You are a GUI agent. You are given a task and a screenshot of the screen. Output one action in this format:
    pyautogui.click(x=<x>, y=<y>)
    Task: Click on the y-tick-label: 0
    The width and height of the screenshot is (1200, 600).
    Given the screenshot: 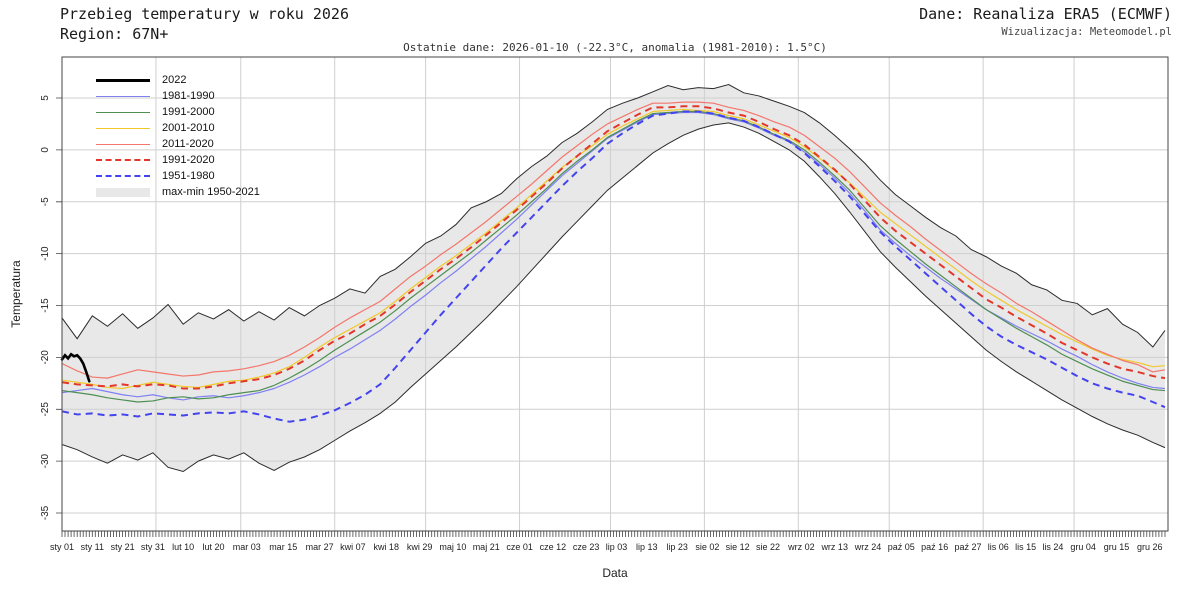 What is the action you would take?
    pyautogui.click(x=45, y=150)
    